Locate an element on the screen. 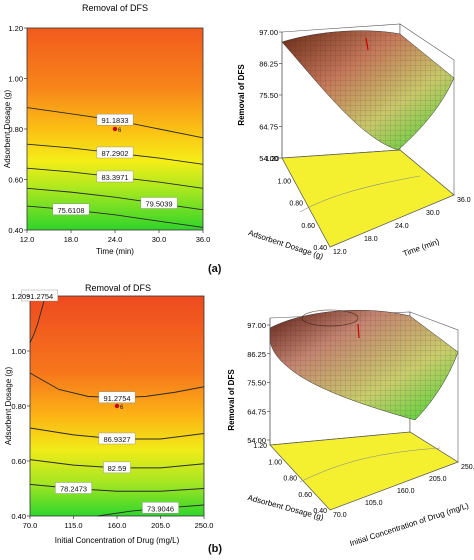 Image resolution: width=474 pixels, height=560 pixels. contour-label: 79.5039 is located at coordinates (158, 203).